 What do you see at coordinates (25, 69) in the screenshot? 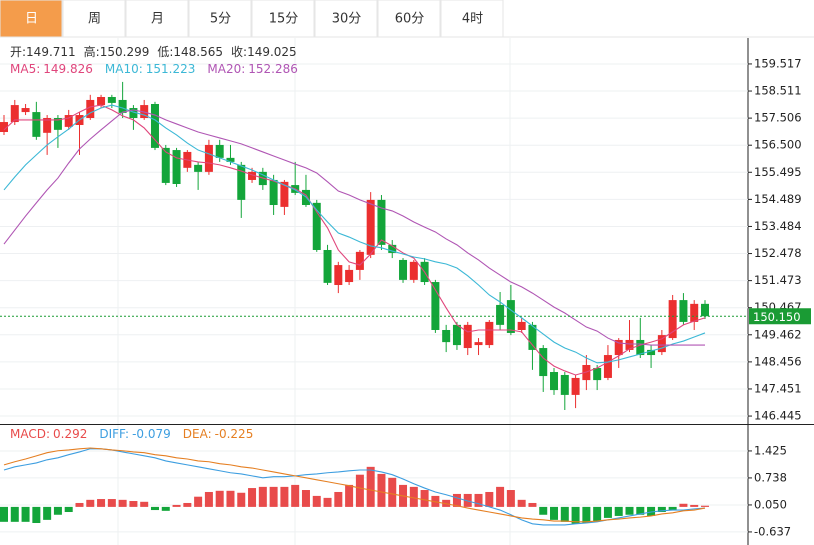
I see `legend-name: MA5:` at bounding box center [25, 69].